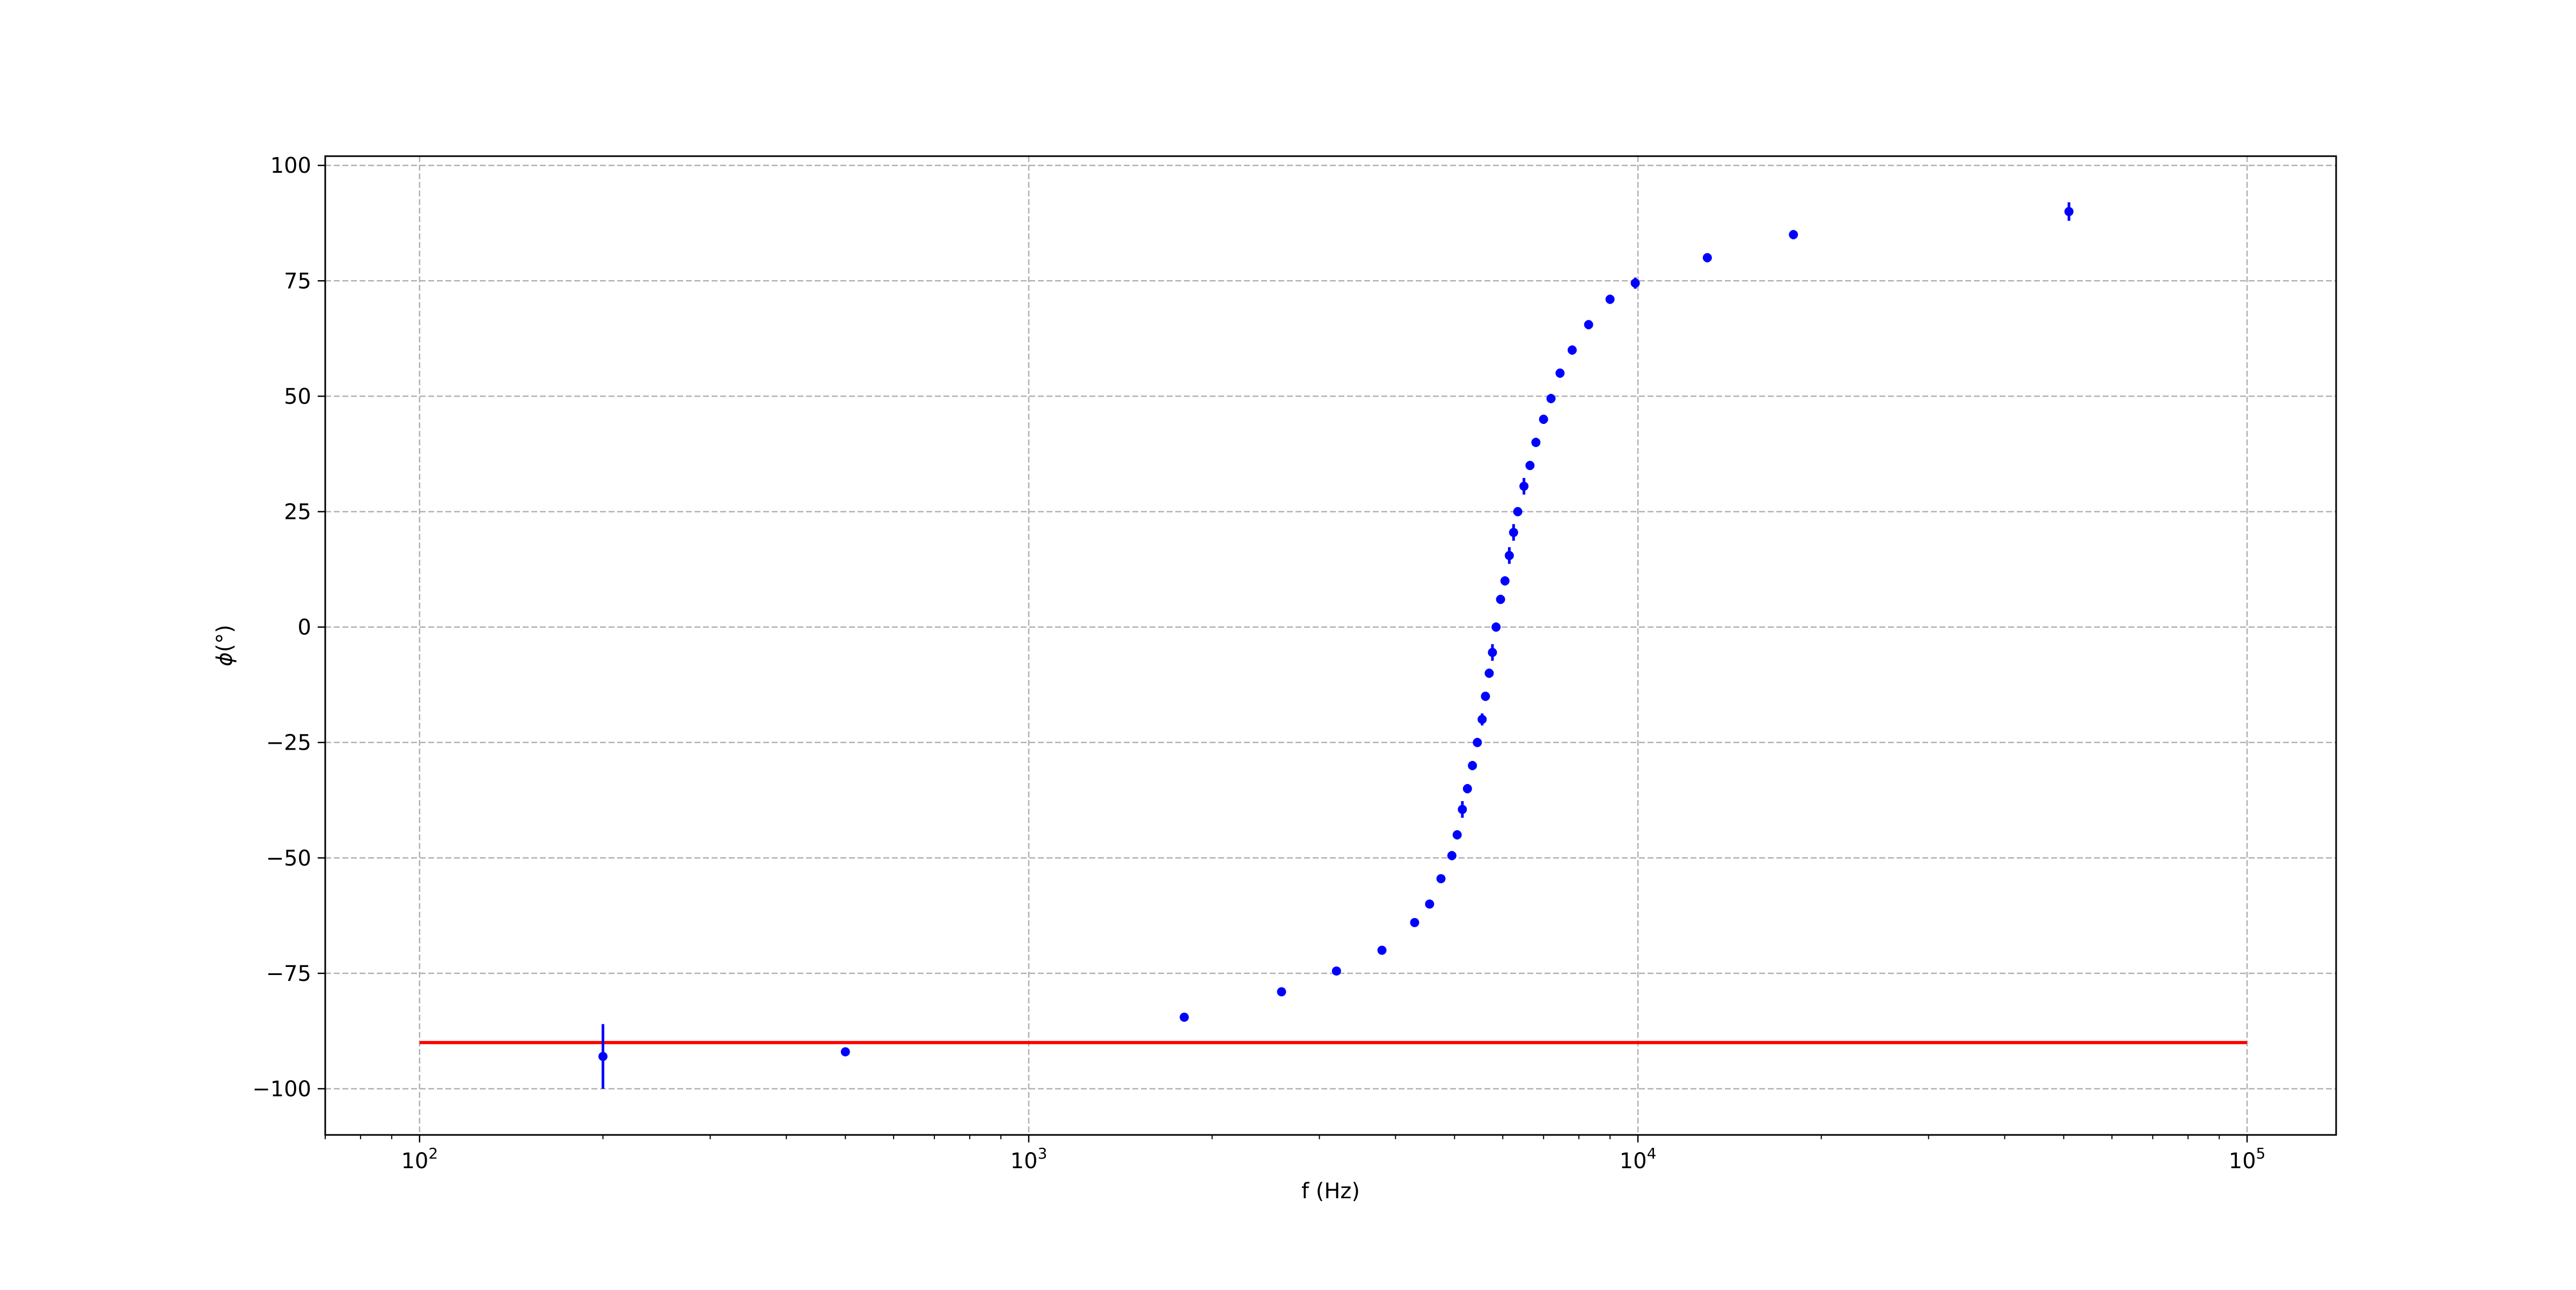  I want to click on y-tick-label: −75, so click(288, 974).